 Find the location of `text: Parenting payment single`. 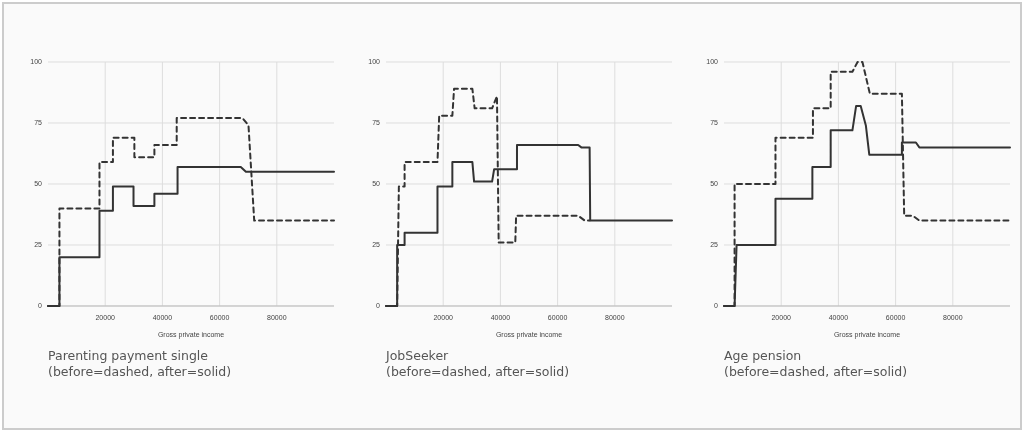

text: Parenting payment single is located at coordinates (128, 355).